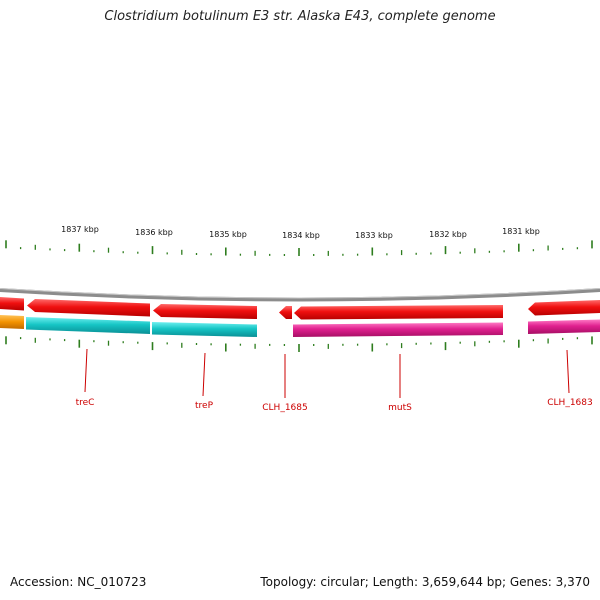 Image resolution: width=600 pixels, height=600 pixels. Describe the element at coordinates (12, 322) in the screenshot. I see `orange-feature` at that location.